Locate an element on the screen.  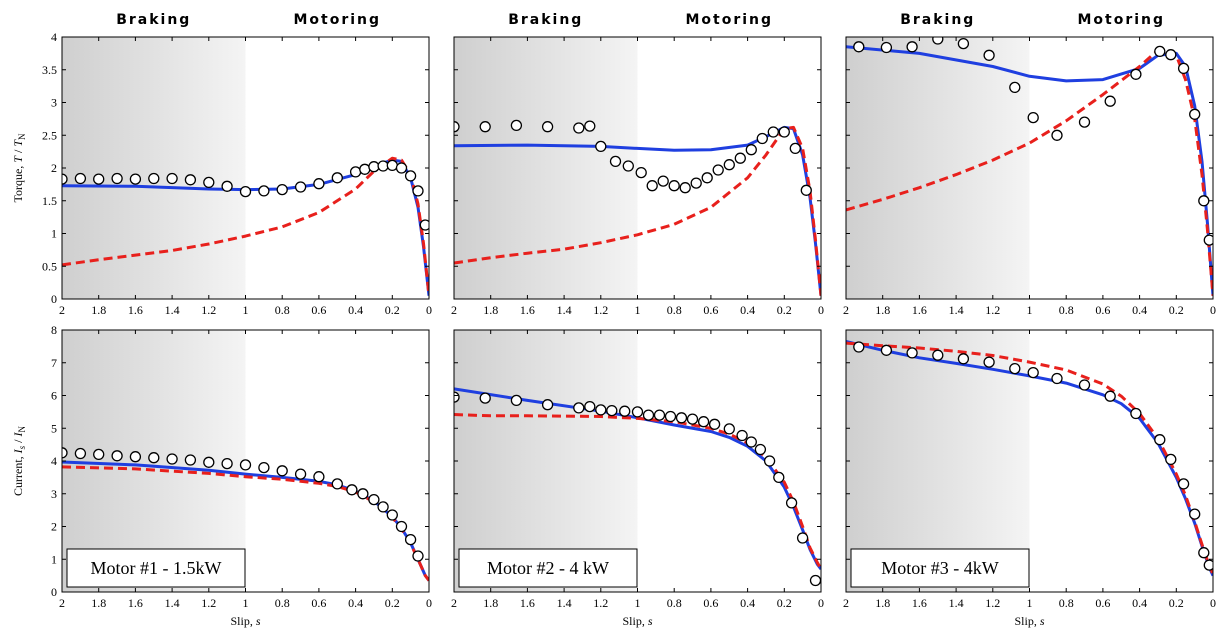
x-tick-label: 1.8 is located at coordinates (490, 603).